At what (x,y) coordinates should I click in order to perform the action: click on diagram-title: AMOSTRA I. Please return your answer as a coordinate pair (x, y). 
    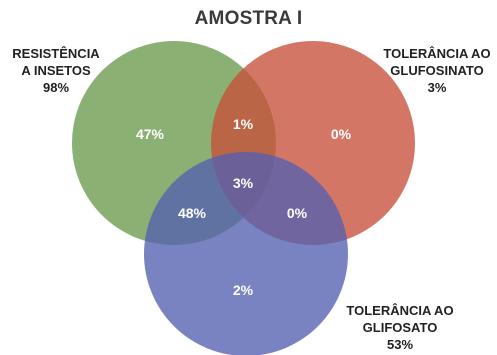
    Looking at the image, I should click on (248, 18).